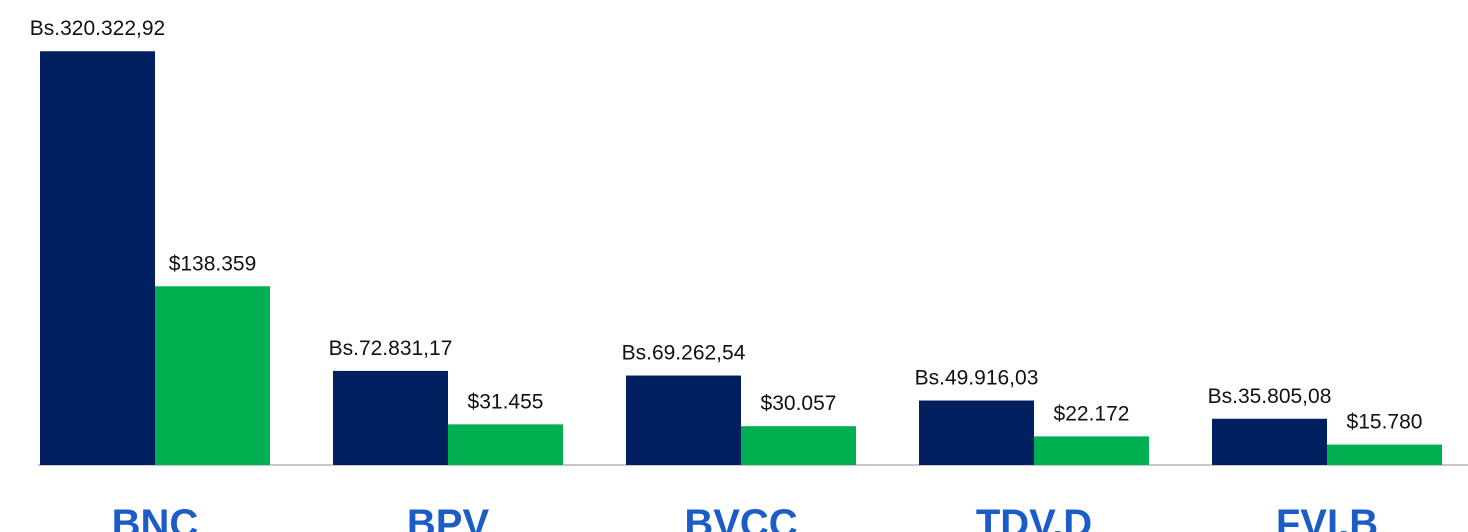 The width and height of the screenshot is (1468, 532). Describe the element at coordinates (1034, 517) in the screenshot. I see `x-tick-label: TDV.D` at that location.